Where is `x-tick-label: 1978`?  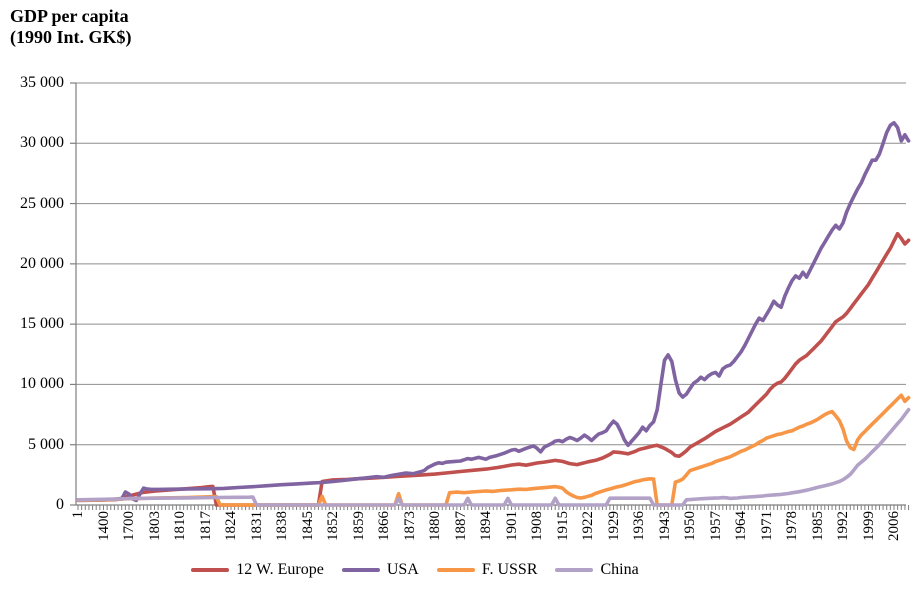
x-tick-label: 1978 is located at coordinates (792, 526).